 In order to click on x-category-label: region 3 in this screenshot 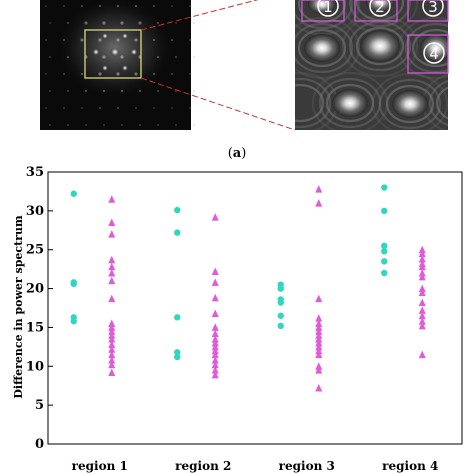, I will do `click(307, 466)`.